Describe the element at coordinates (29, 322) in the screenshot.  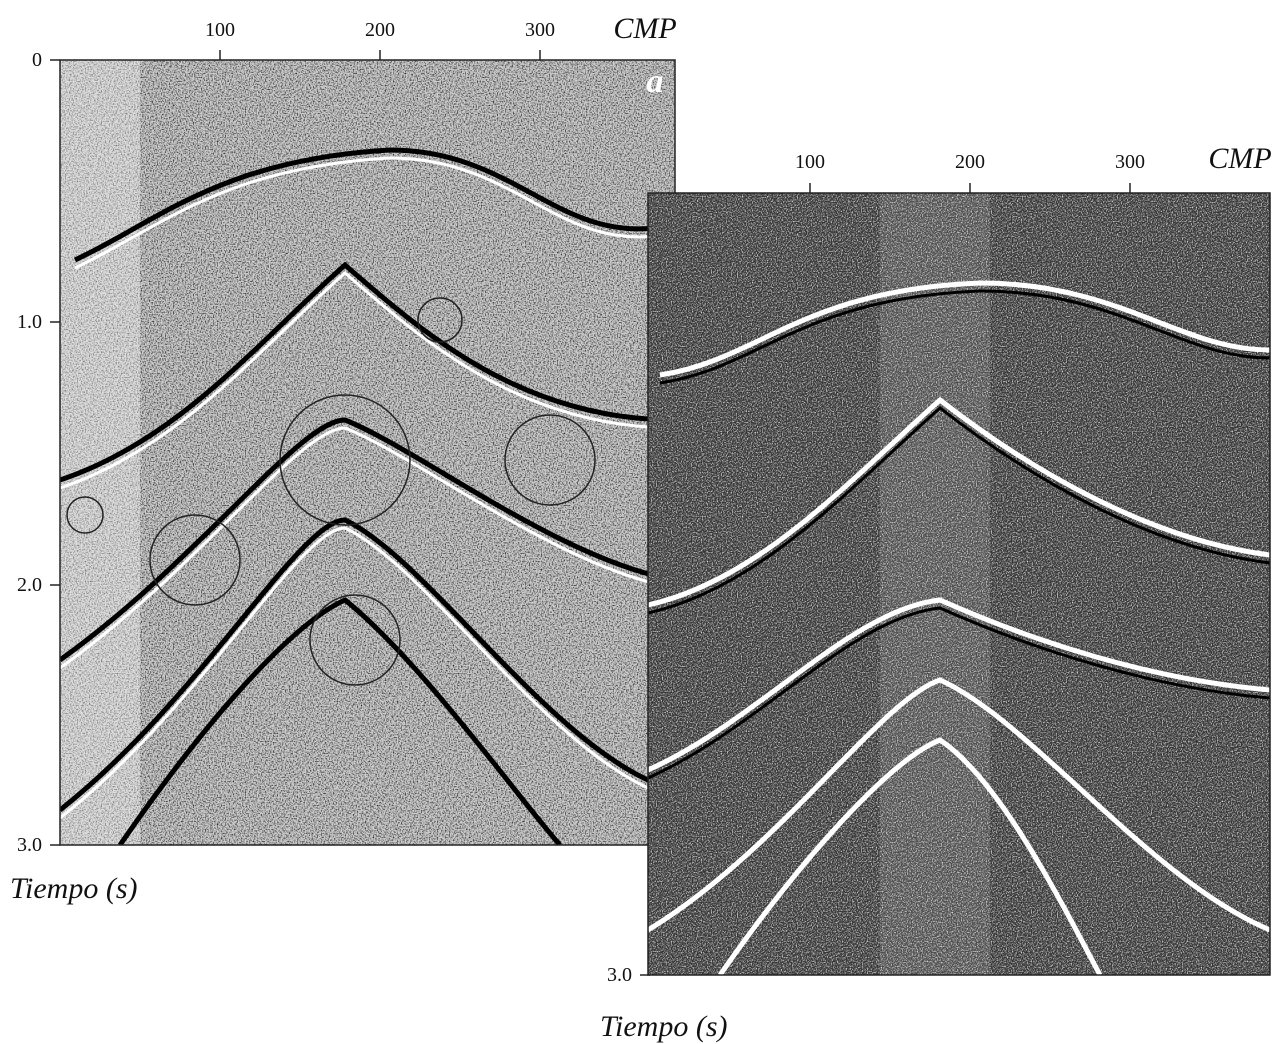
I see `y-tick-label: 1.0` at that location.